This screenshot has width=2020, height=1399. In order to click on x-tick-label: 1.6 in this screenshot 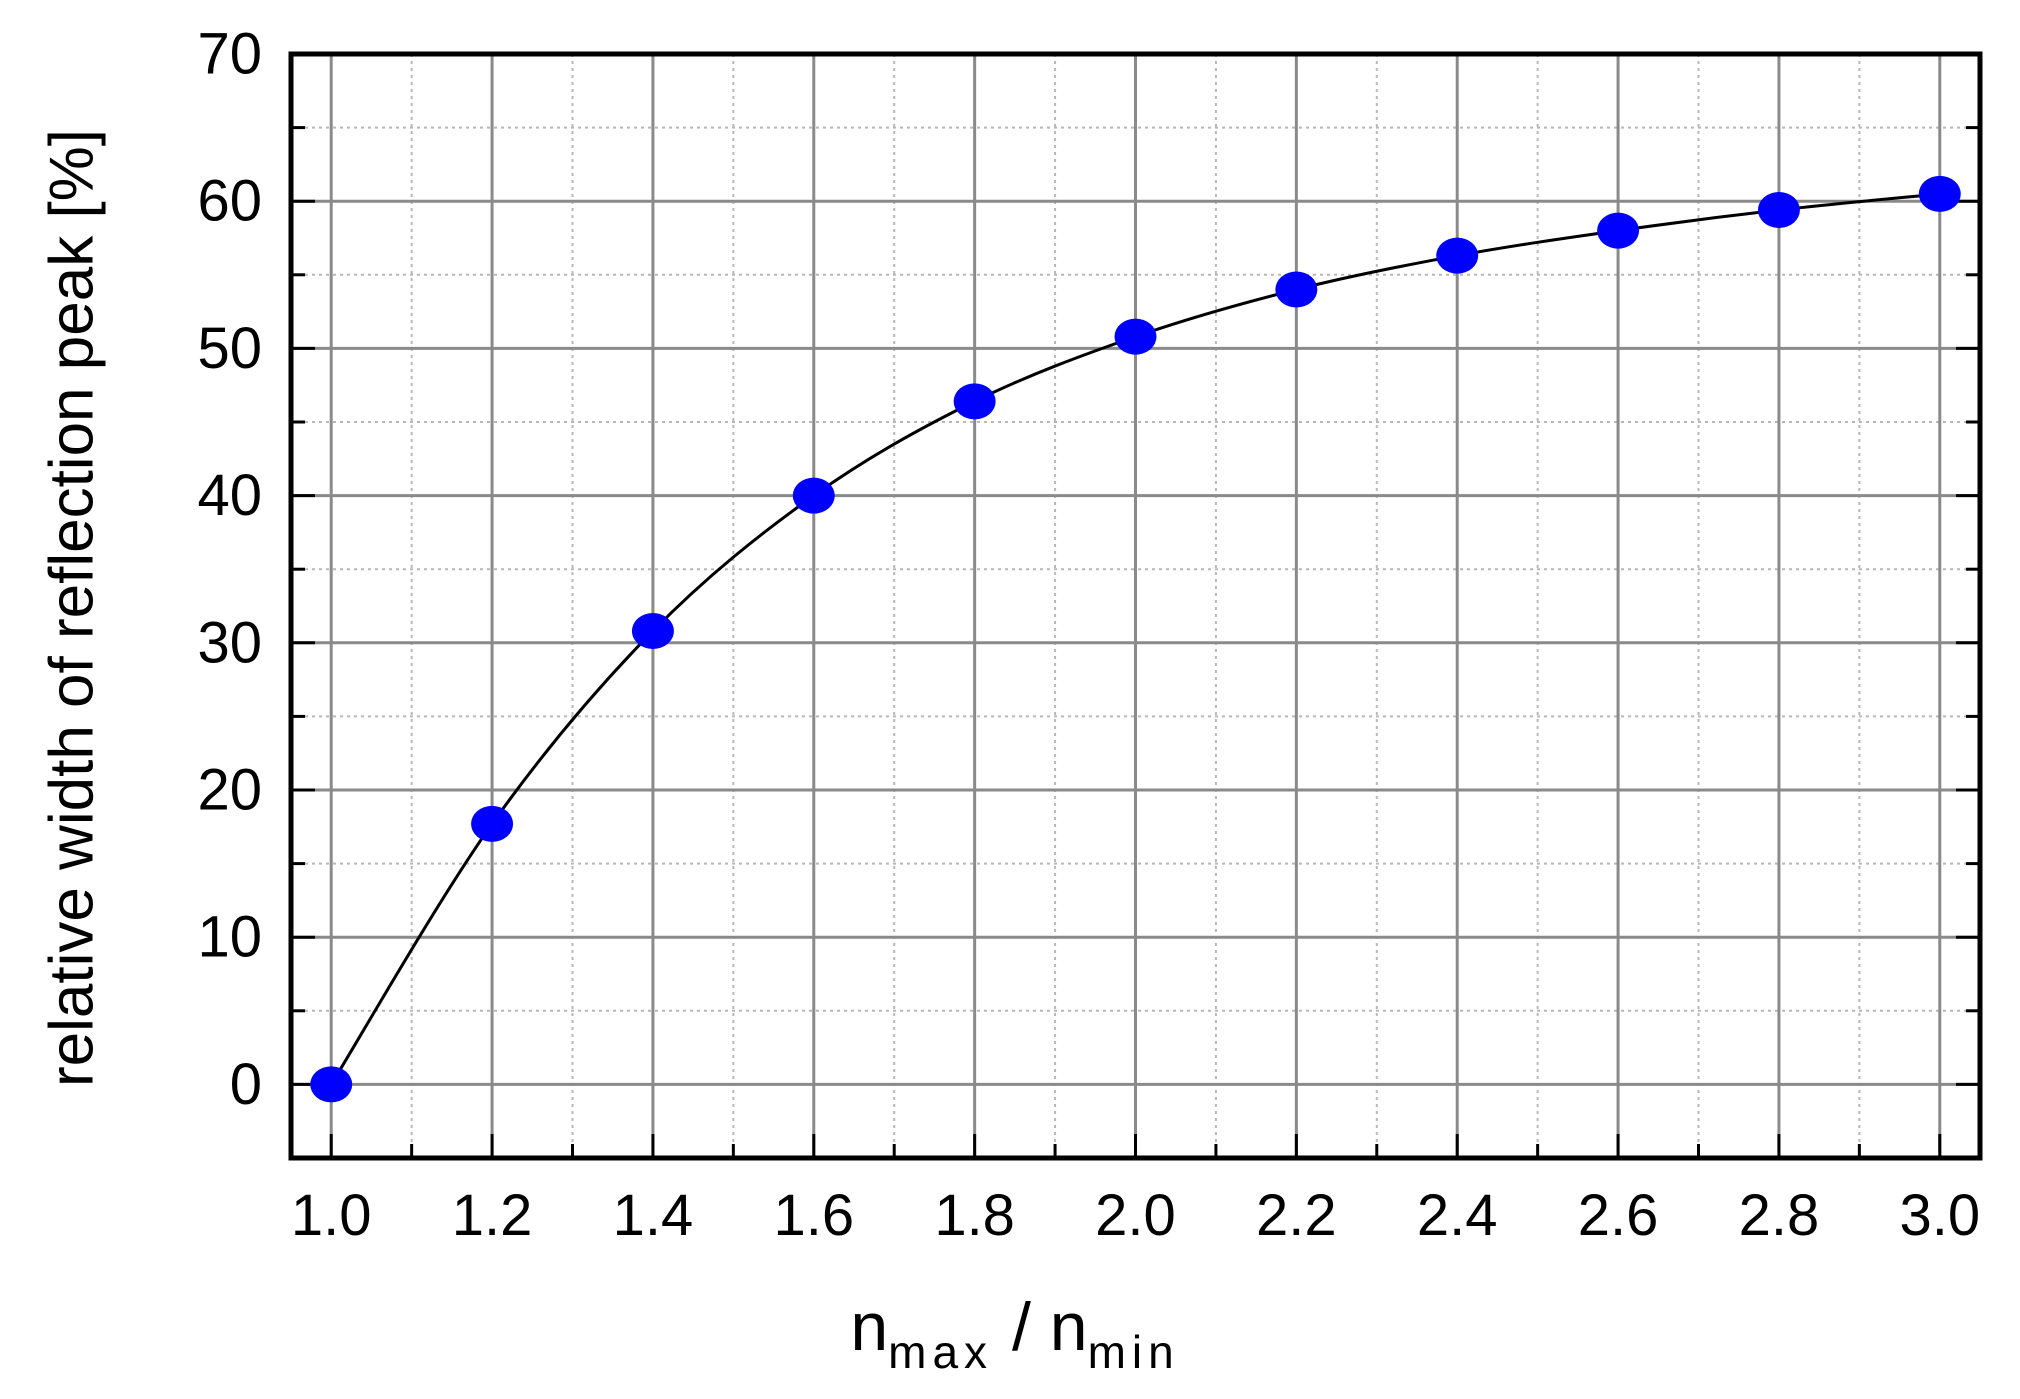, I will do `click(813, 1215)`.